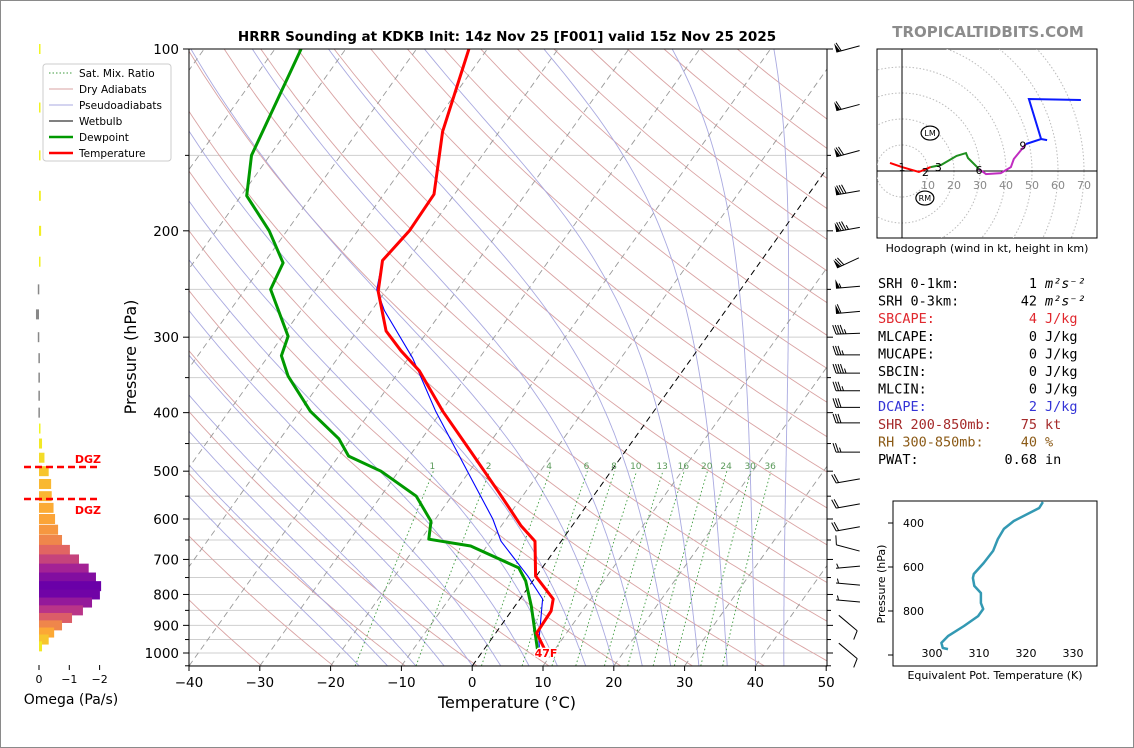 The width and height of the screenshot is (1134, 748). What do you see at coordinates (1033, 390) in the screenshot?
I see `stat-value: 0` at bounding box center [1033, 390].